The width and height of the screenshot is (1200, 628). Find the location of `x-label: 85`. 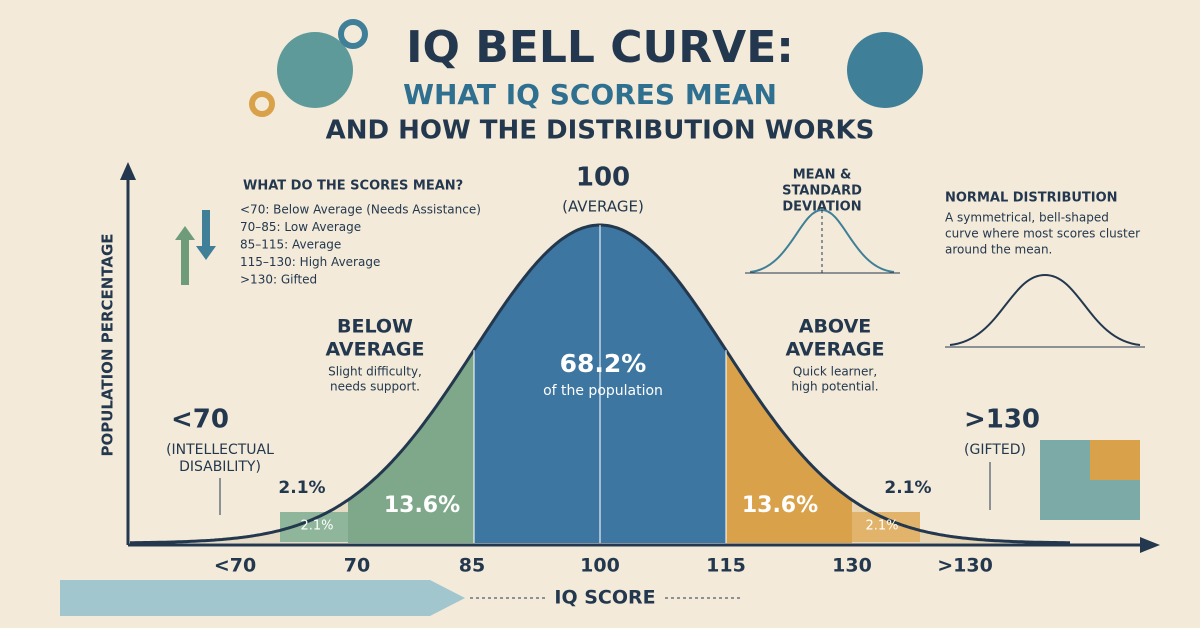

x-label: 85 is located at coordinates (472, 566).